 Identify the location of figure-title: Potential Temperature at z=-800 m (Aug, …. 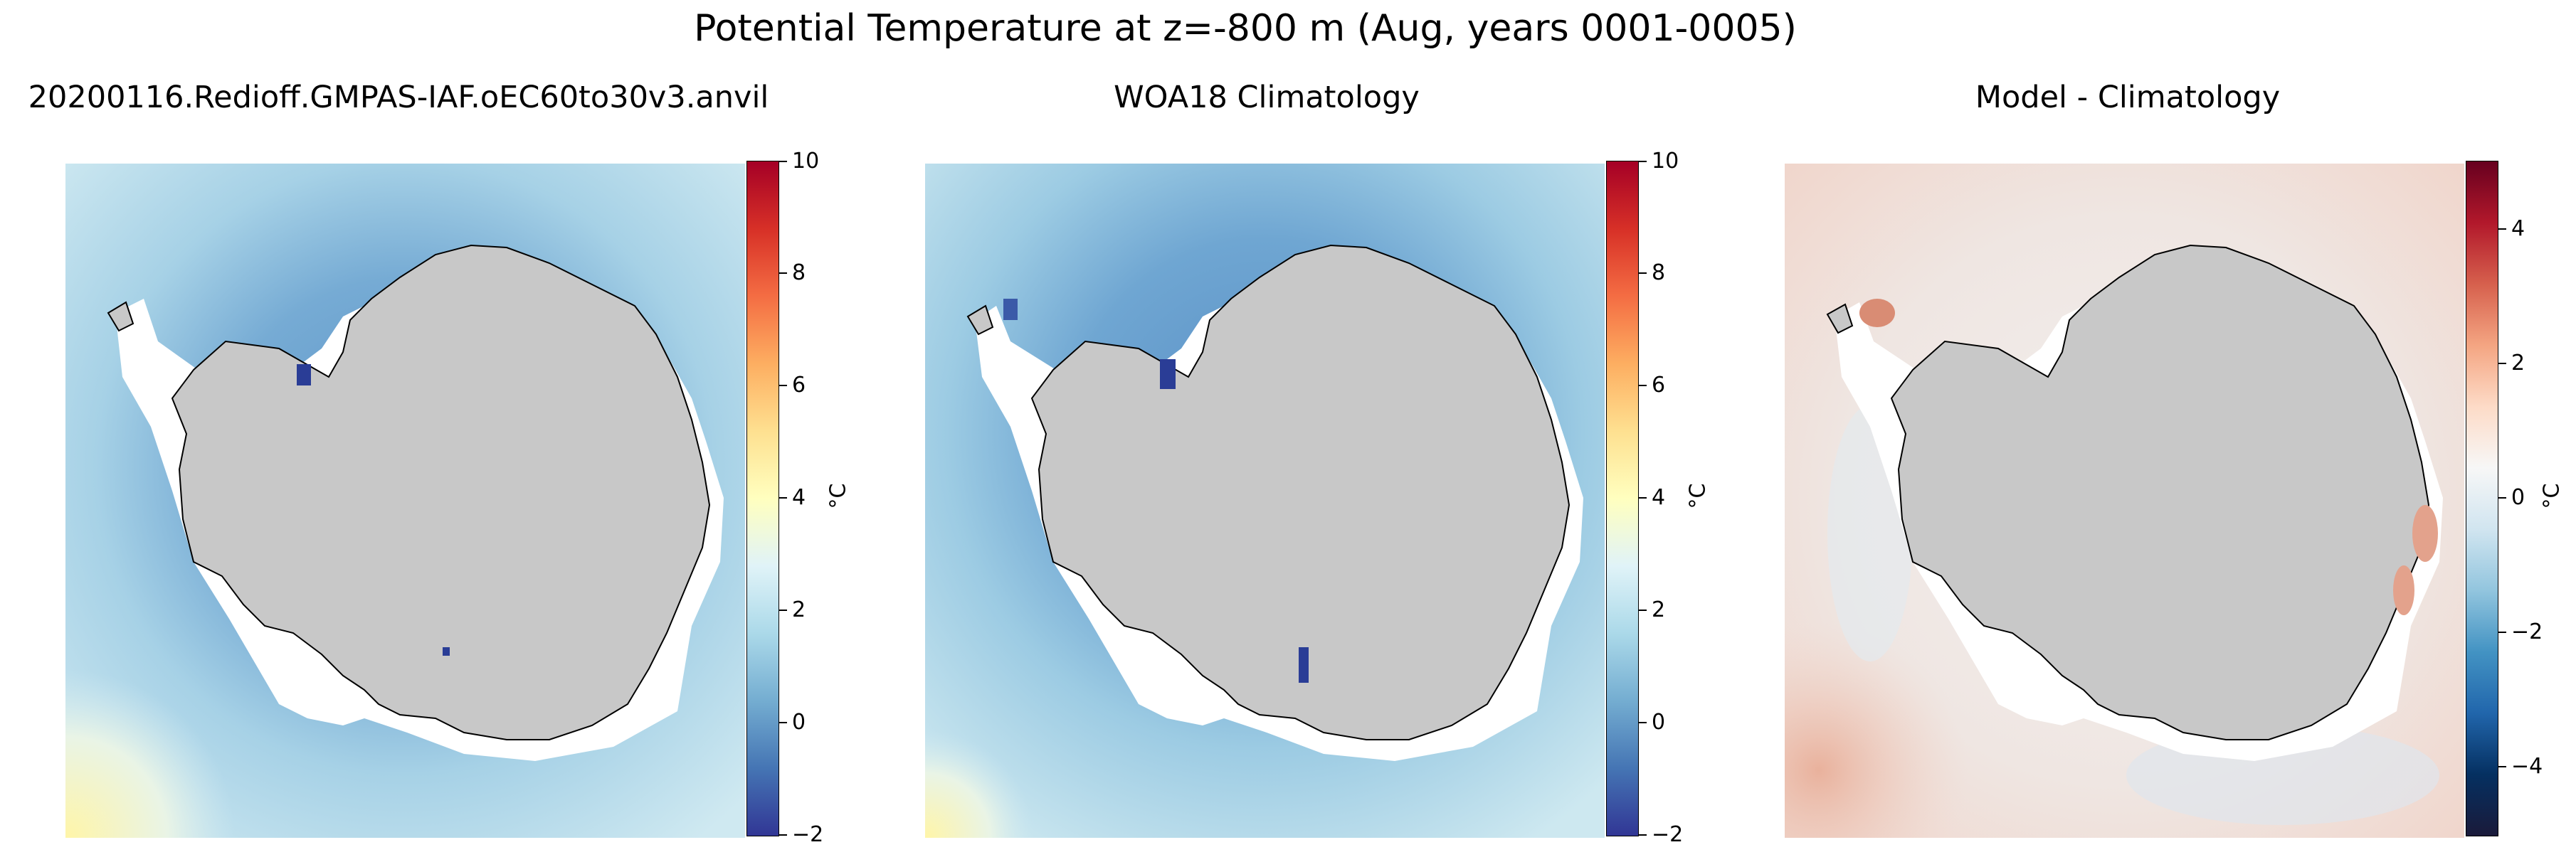
(1245, 28).